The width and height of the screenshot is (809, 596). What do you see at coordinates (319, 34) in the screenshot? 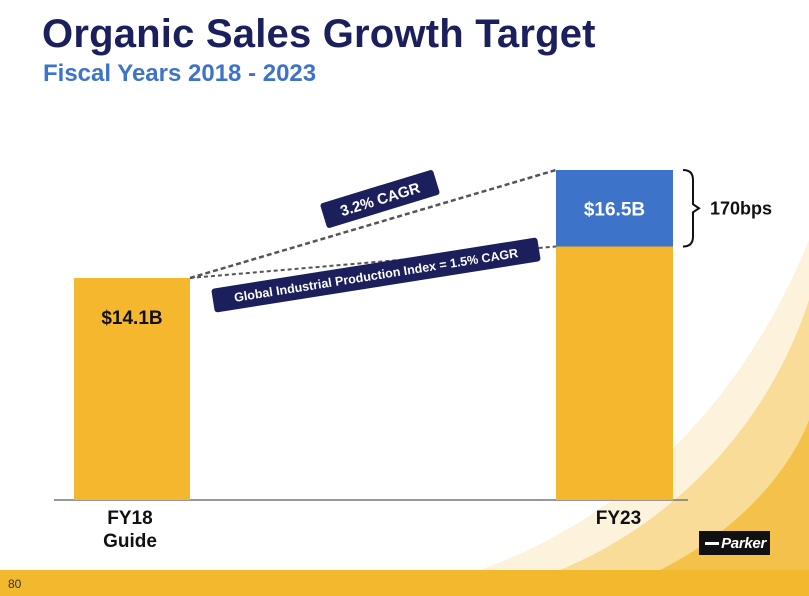
I see `page-title: Organic Sales Growth Target` at bounding box center [319, 34].